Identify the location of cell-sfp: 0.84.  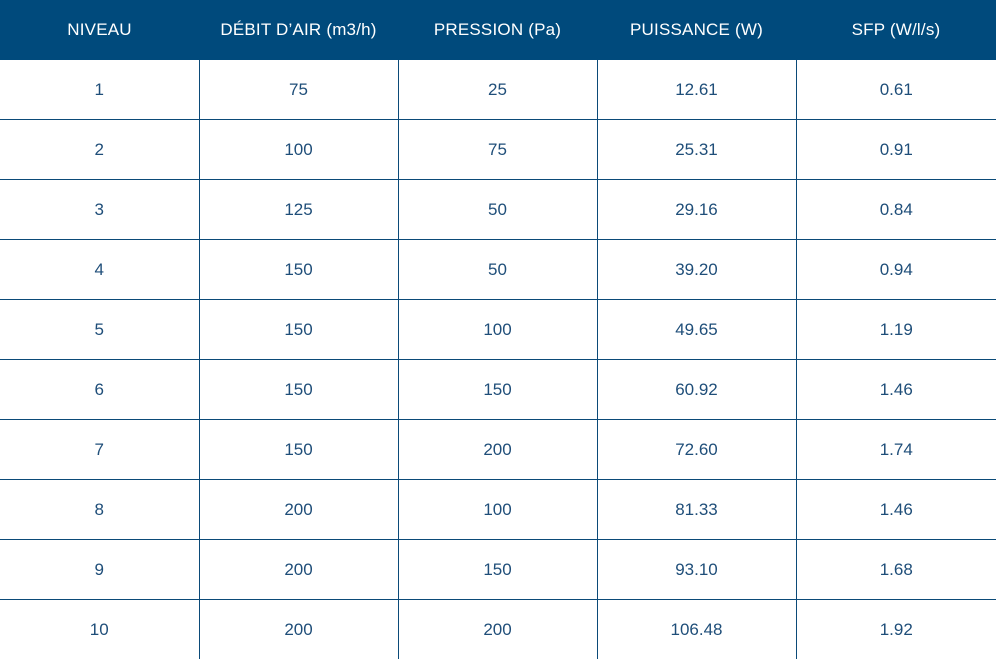
(896, 209).